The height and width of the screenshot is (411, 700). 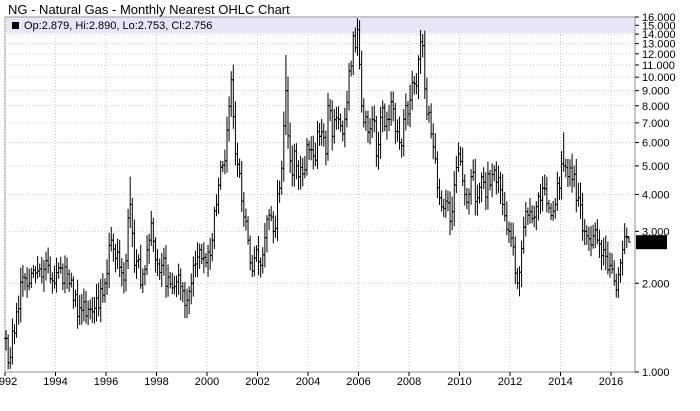 I want to click on x-tick-label: 2008, so click(x=409, y=382).